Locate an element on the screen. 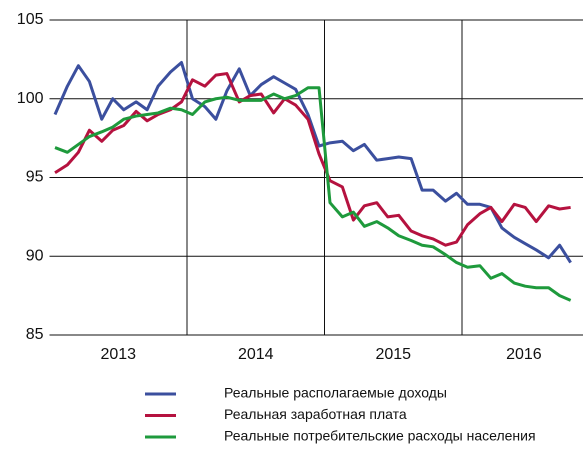  y-tick-label: 90 is located at coordinates (35, 255).